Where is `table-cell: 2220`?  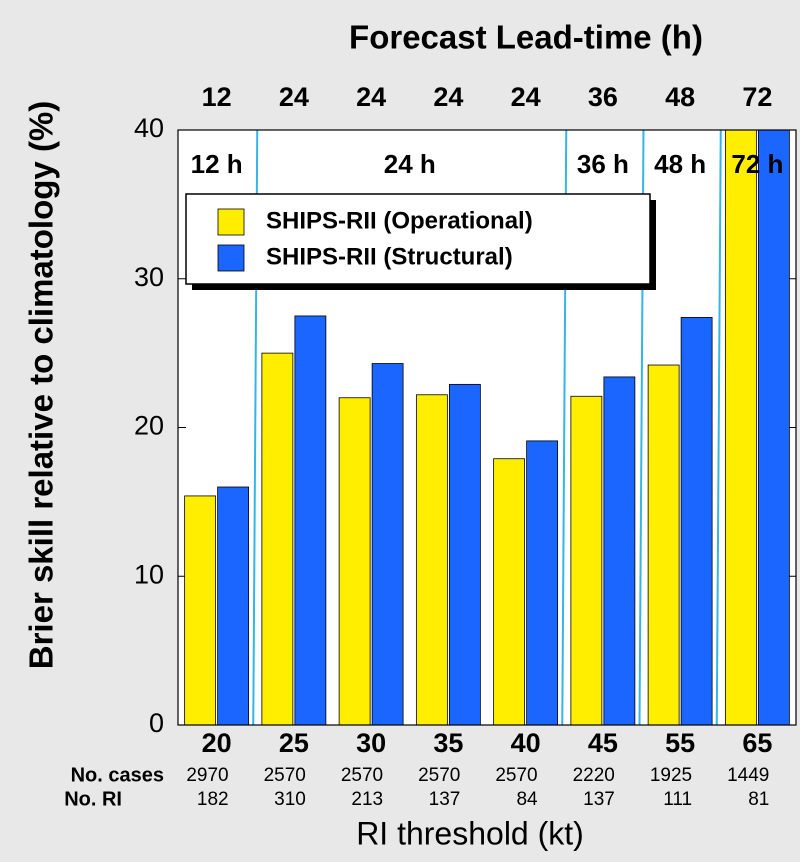 table-cell: 2220 is located at coordinates (594, 775).